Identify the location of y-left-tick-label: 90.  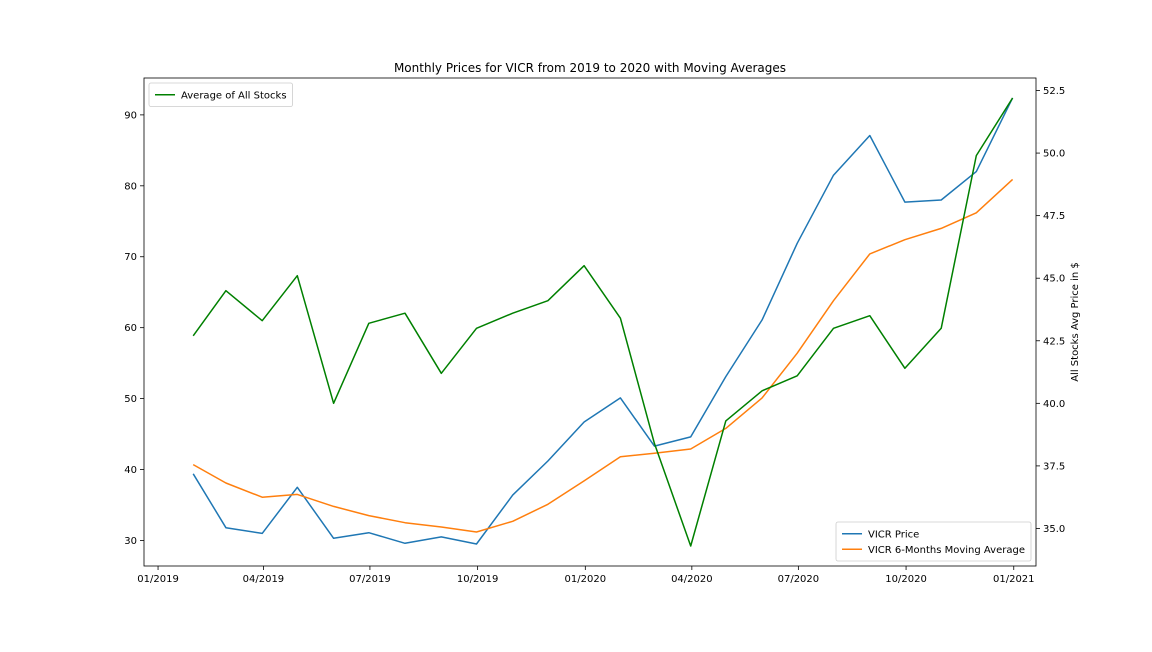
(130, 115).